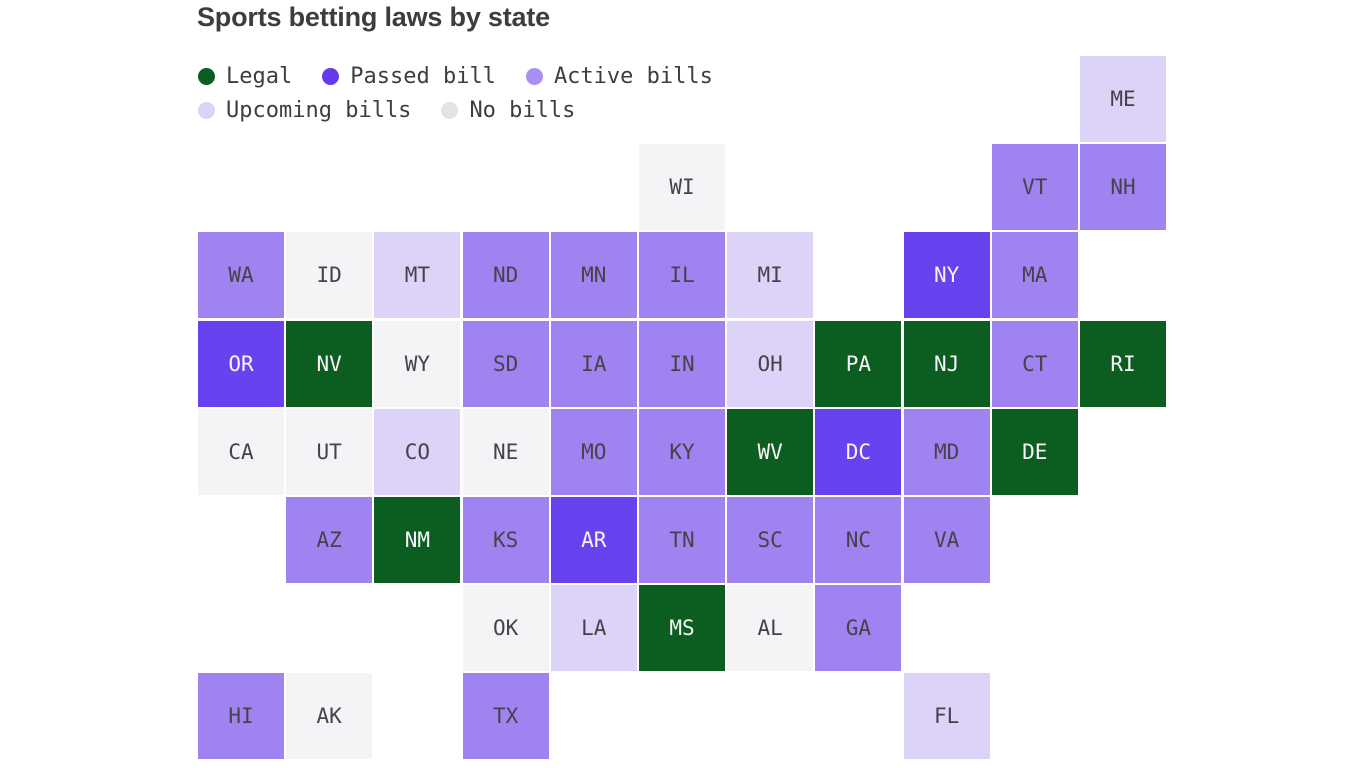 Image resolution: width=1366 pixels, height=768 pixels. I want to click on legend-item-passed: Passed bill, so click(409, 76).